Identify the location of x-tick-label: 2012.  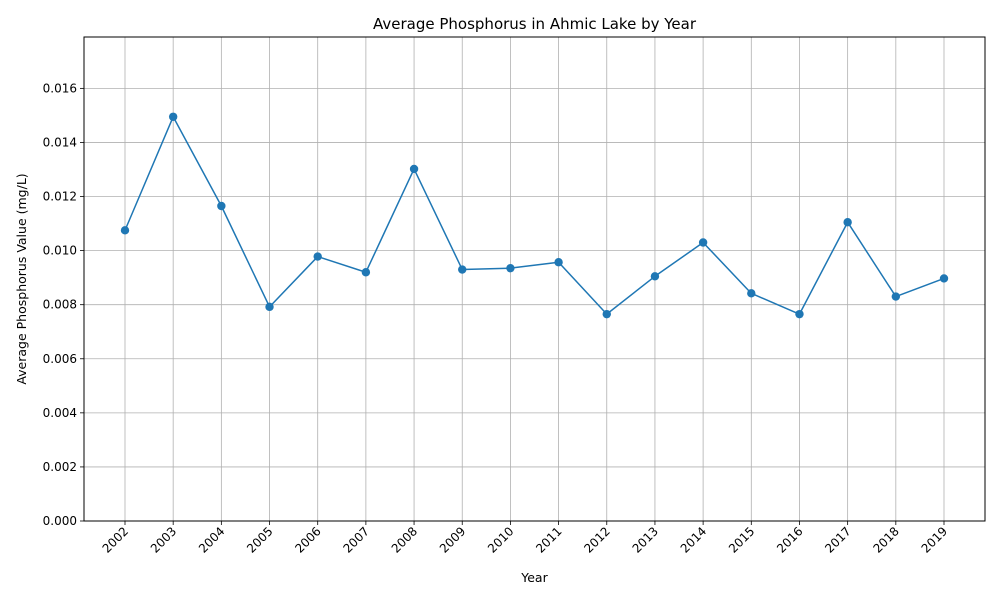
(596, 539).